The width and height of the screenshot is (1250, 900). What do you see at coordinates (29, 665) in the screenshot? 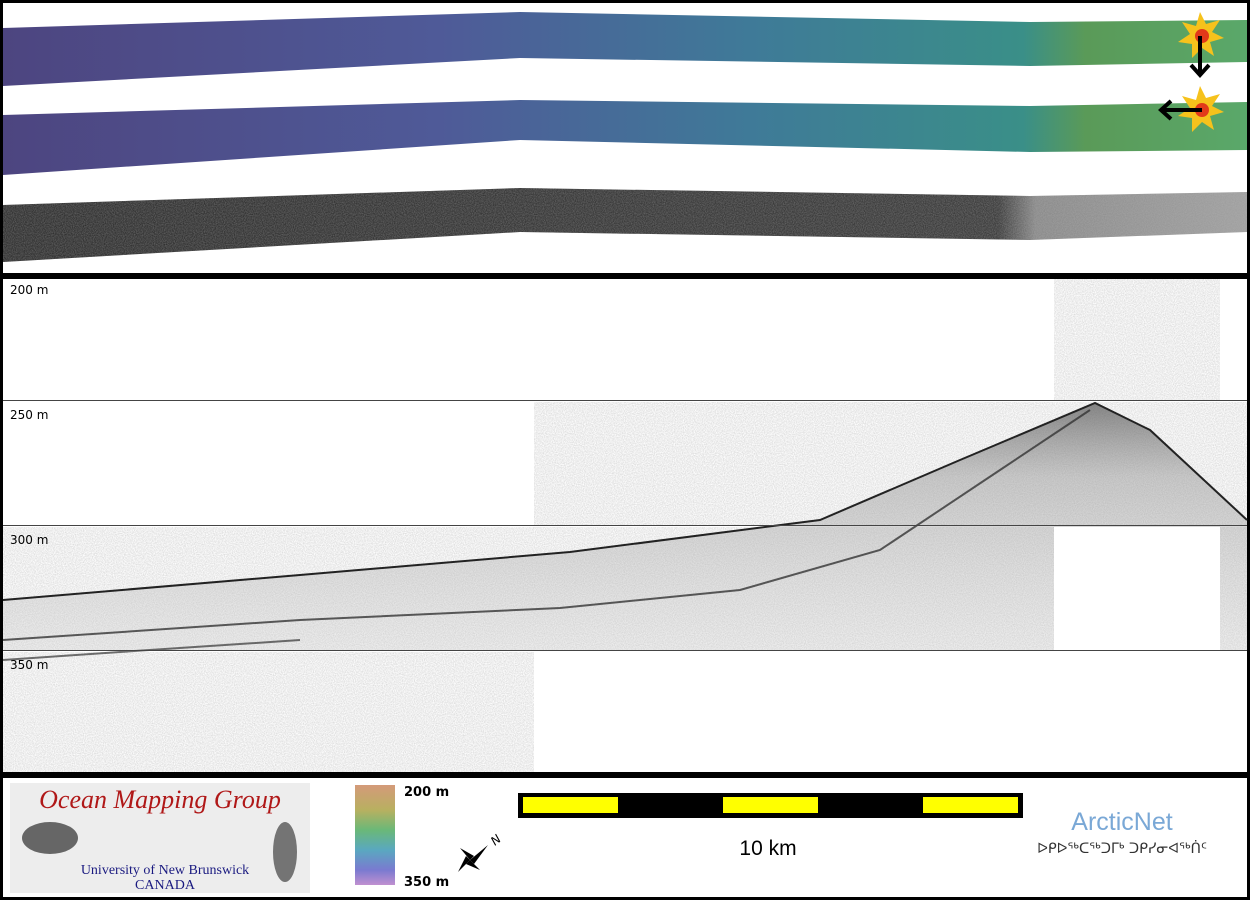
I see `depth-label: 350 m` at bounding box center [29, 665].